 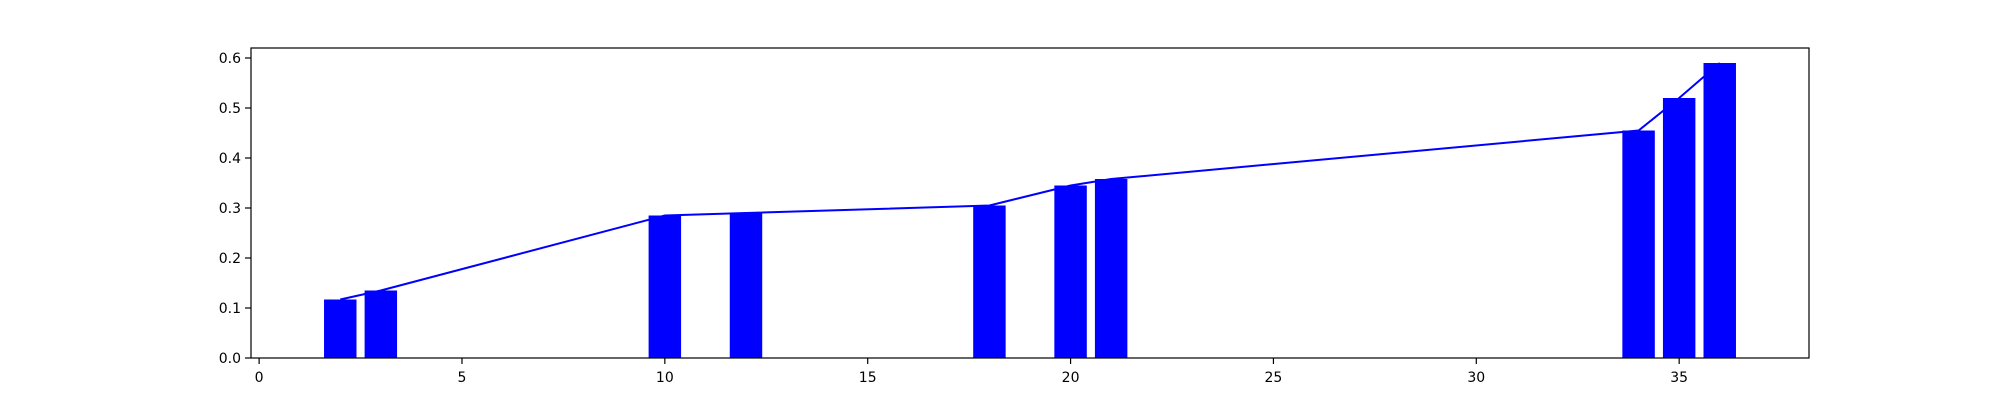 What do you see at coordinates (1679, 378) in the screenshot?
I see `x-tick-label: 35` at bounding box center [1679, 378].